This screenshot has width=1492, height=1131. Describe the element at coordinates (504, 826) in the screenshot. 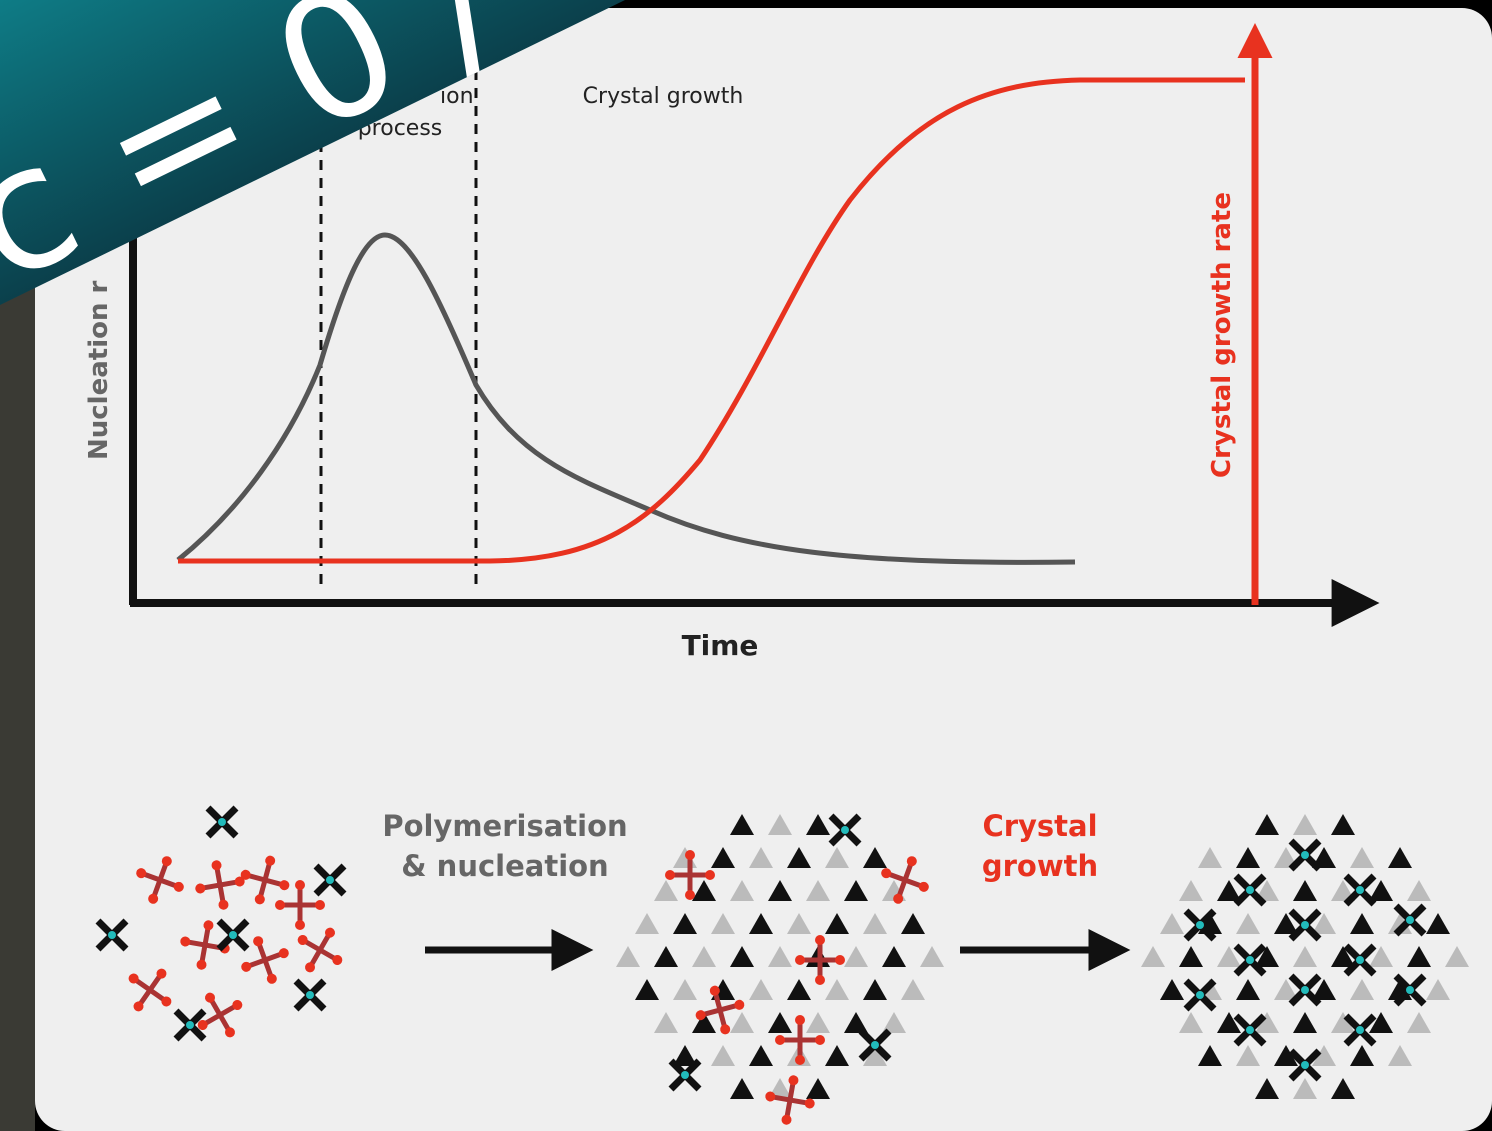

I see `step-label: Polymerisation` at that location.